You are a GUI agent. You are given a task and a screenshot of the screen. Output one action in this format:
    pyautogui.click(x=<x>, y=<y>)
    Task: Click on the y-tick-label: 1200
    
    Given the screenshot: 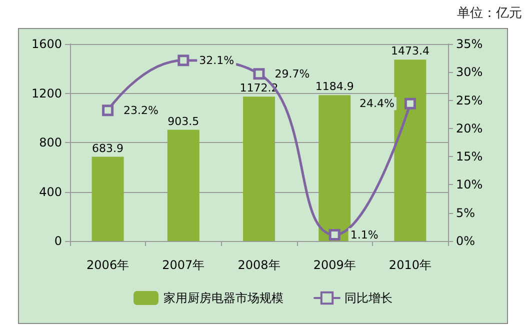 What is the action you would take?
    pyautogui.click(x=46, y=93)
    